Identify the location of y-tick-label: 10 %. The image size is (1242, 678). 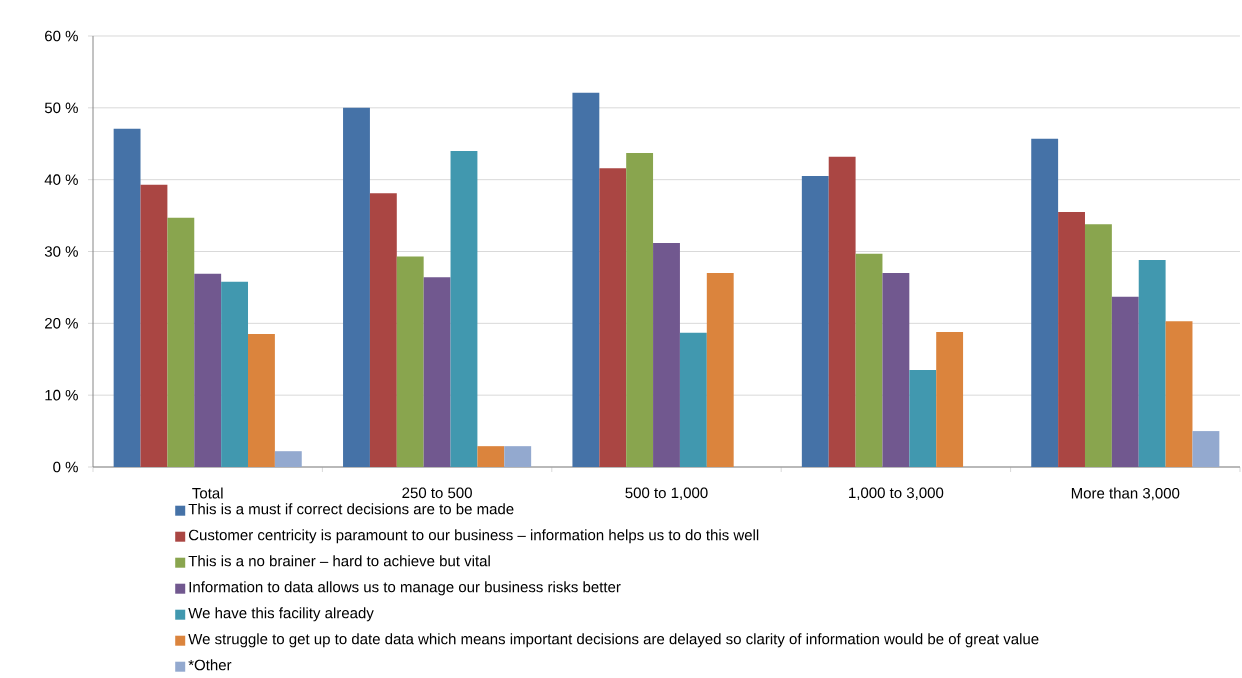
(61, 395).